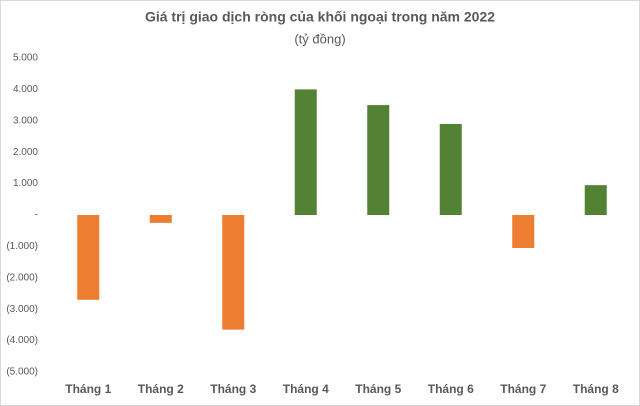 Image resolution: width=640 pixels, height=406 pixels. What do you see at coordinates (25, 89) in the screenshot?
I see `y-tick-label: 4.000` at bounding box center [25, 89].